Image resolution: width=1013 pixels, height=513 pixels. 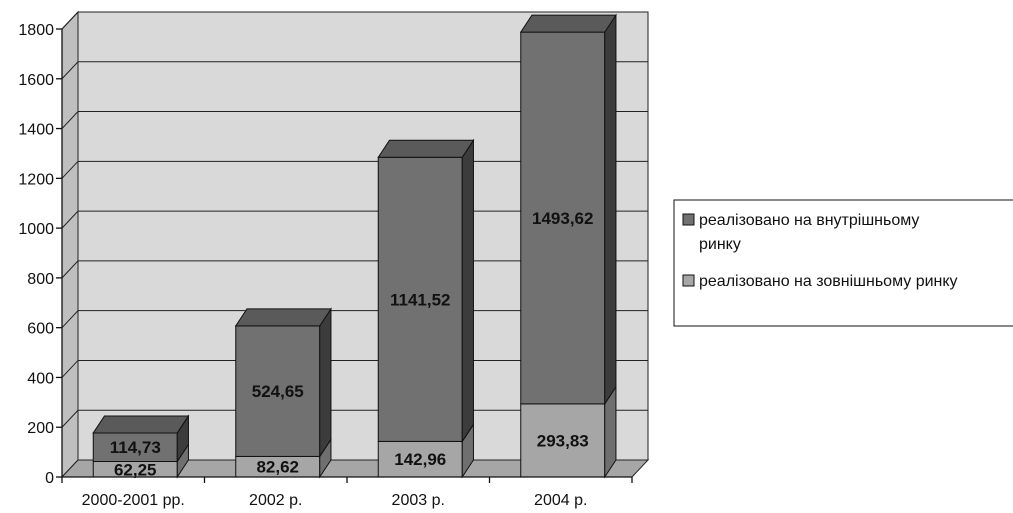 I want to click on data-label: 524,65, so click(x=278, y=391).